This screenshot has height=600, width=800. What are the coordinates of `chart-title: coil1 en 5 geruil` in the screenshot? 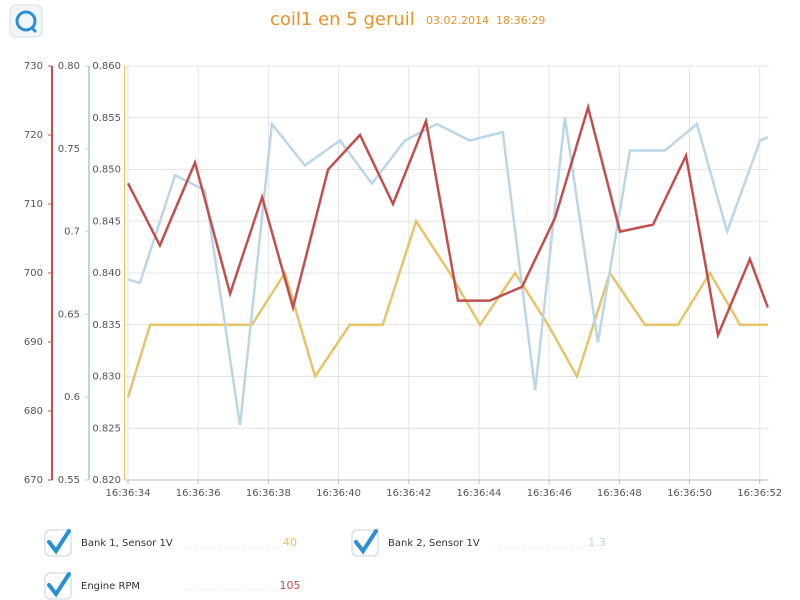 It's located at (342, 19).